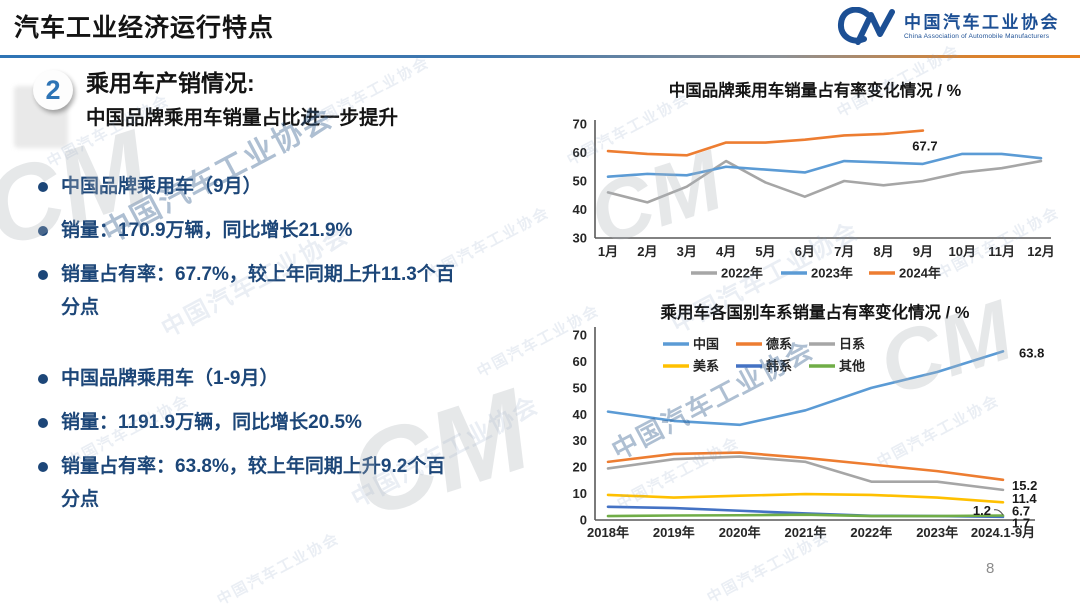  Describe the element at coordinates (706, 366) in the screenshot. I see `legend-label: 美系` at that location.